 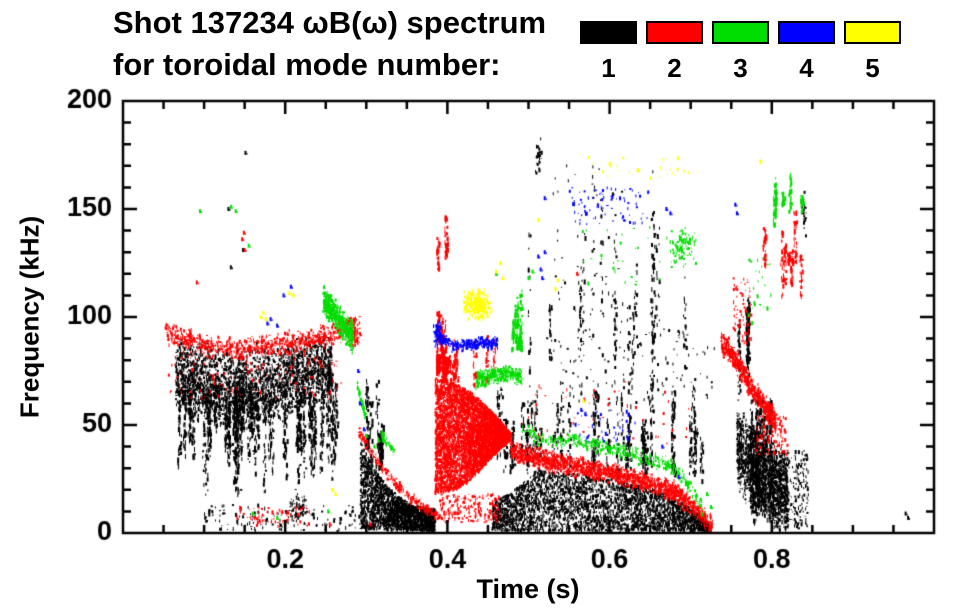 What do you see at coordinates (608, 68) in the screenshot?
I see `legend-mode-number-1: 1` at bounding box center [608, 68].